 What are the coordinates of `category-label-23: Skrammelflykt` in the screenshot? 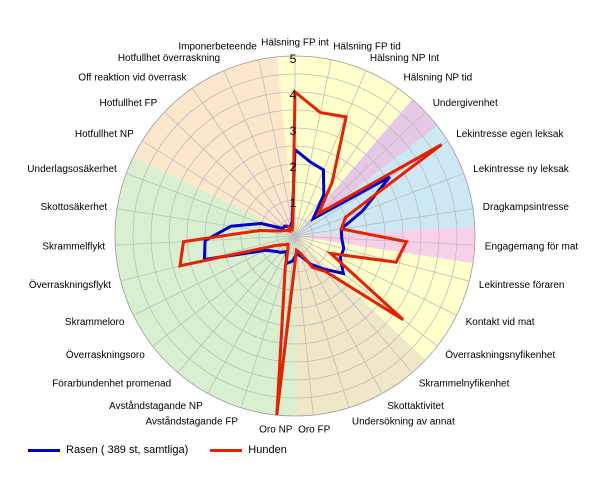 It's located at (73, 246).